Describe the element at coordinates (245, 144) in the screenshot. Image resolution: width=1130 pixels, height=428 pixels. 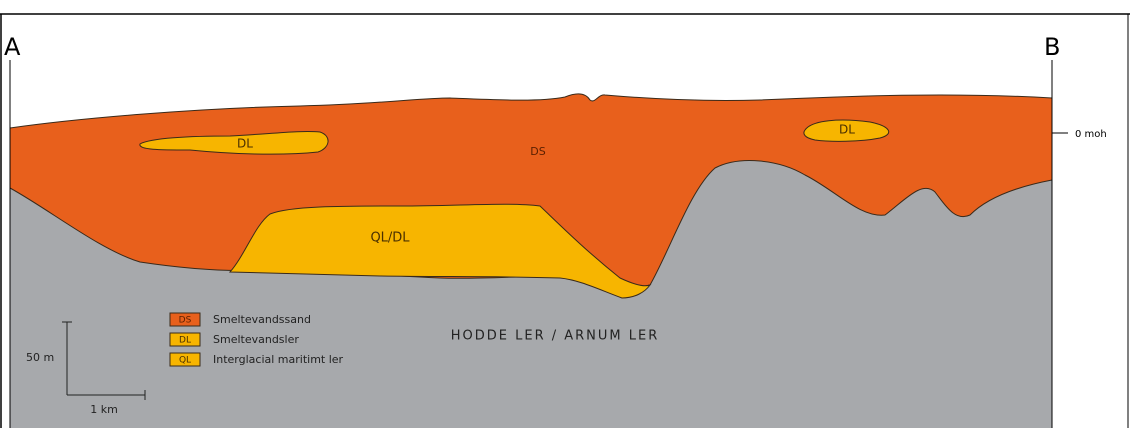
I see `dl-left-label: DL` at that location.